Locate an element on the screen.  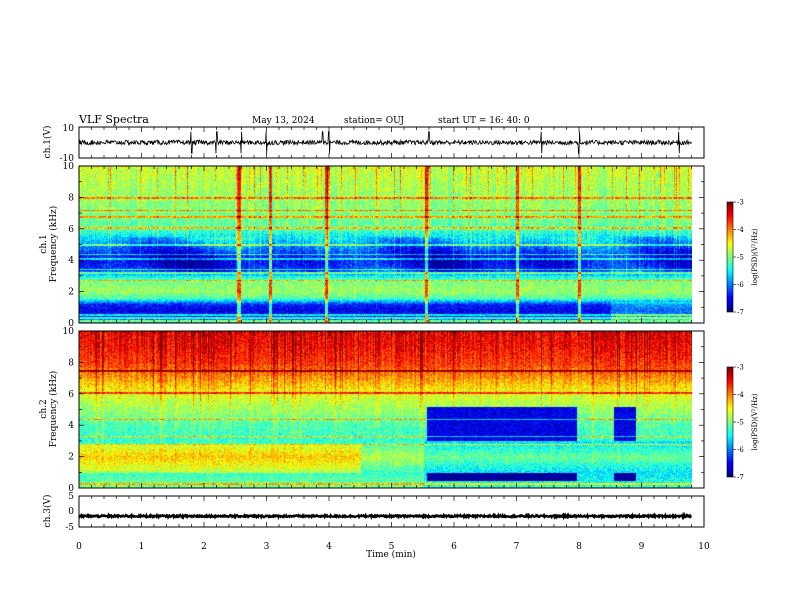
ch2-colorbar-tick-label: -6 is located at coordinates (740, 450).